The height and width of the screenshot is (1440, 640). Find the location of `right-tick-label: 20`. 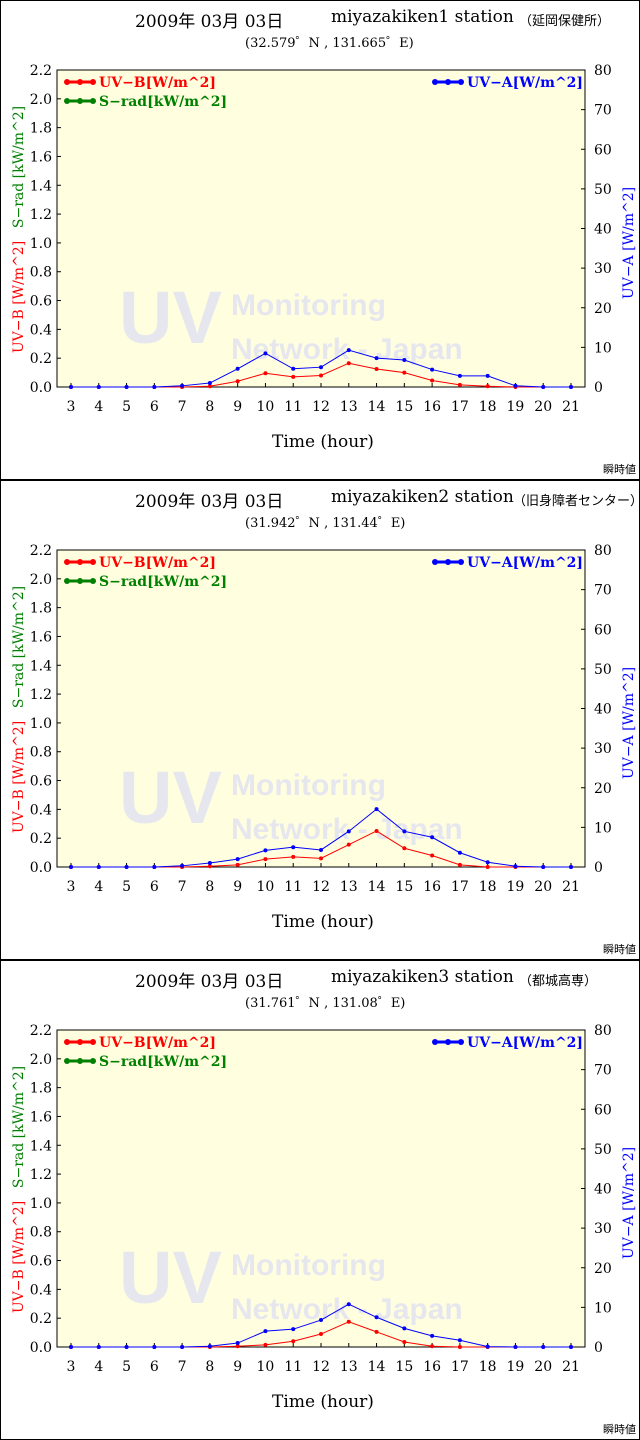

right-tick-label: 20 is located at coordinates (603, 1269).